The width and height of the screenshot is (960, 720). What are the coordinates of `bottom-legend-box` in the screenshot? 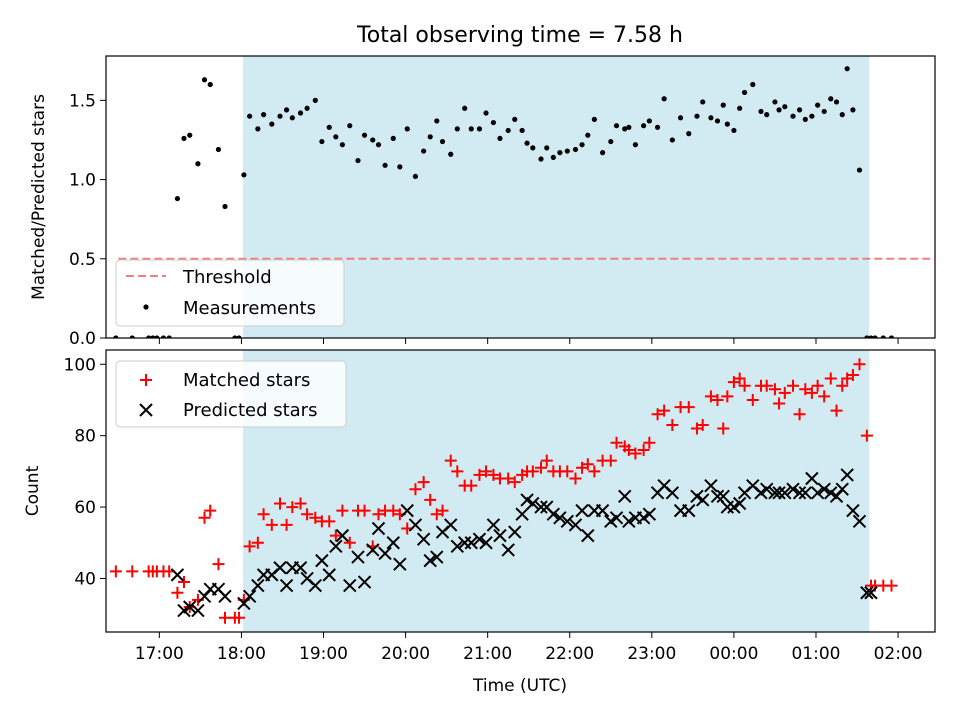 It's located at (231, 394).